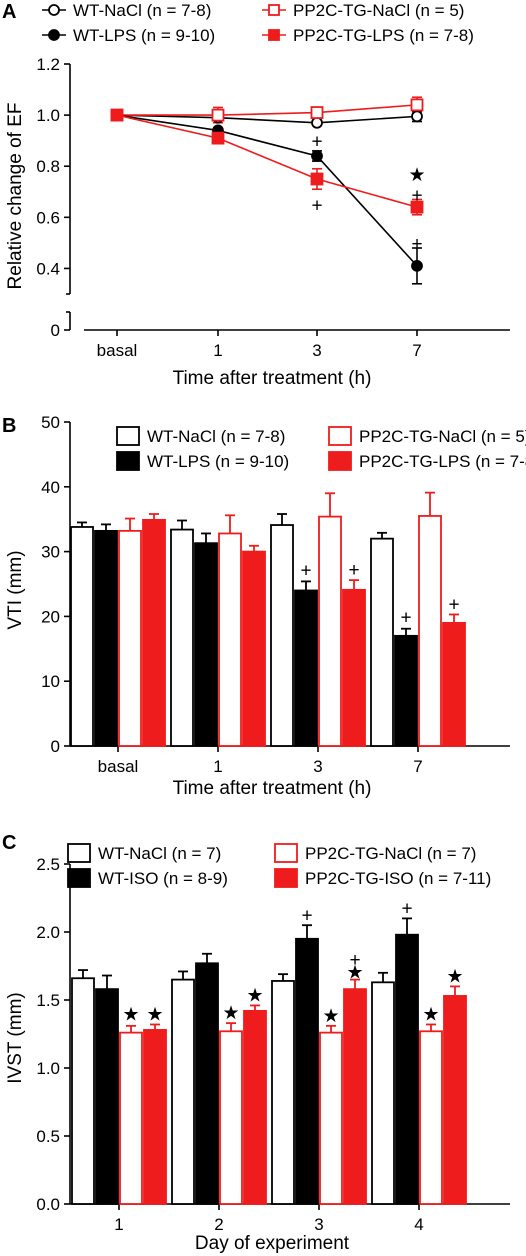  What do you see at coordinates (48, 115) in the screenshot?
I see `y-tick-label: 1.0` at bounding box center [48, 115].